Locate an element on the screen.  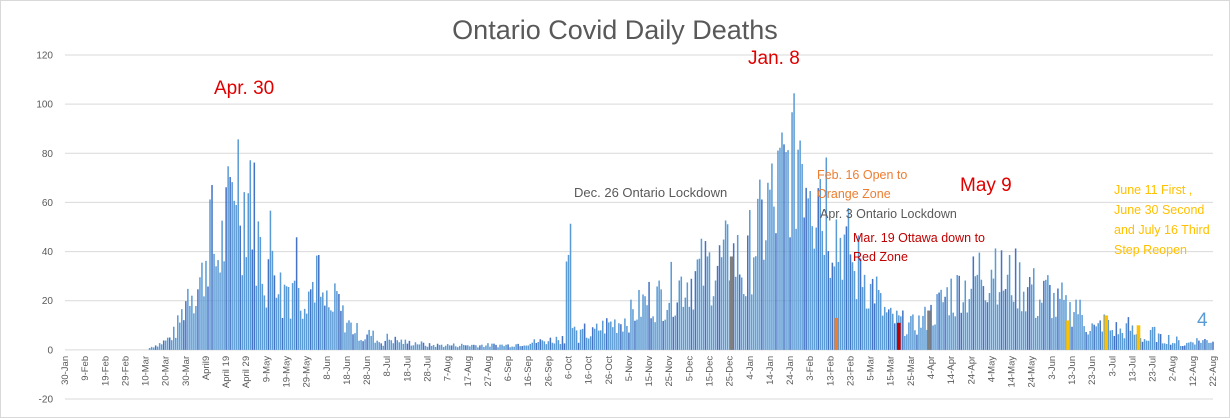
y-tick-label: 80 is located at coordinates (48, 154).